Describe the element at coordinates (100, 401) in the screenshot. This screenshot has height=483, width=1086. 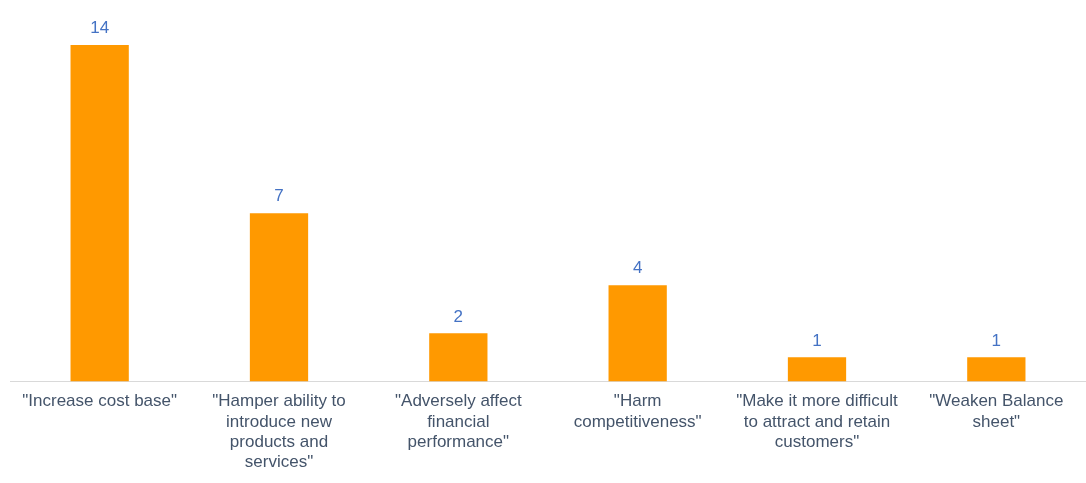
I see `x-tick-label: "Increase cost base"` at that location.